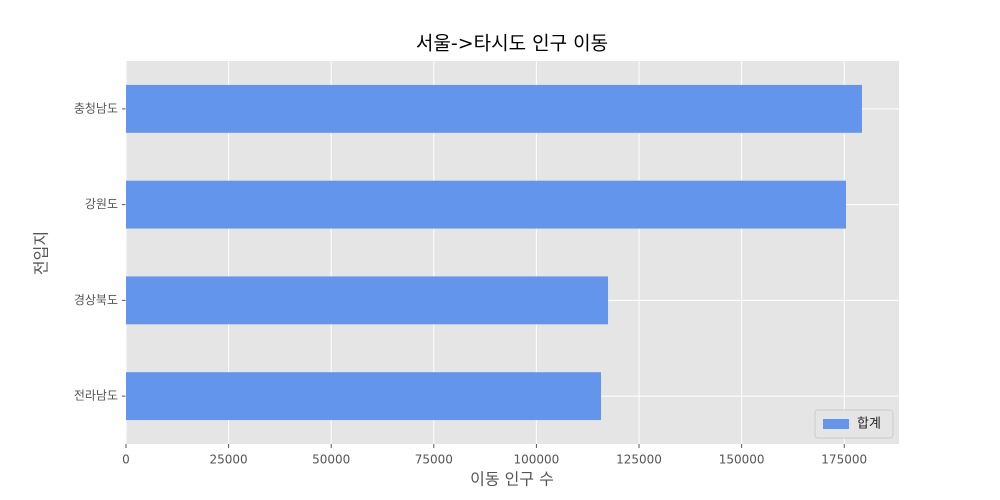 The height and width of the screenshot is (500, 1000). Describe the element at coordinates (844, 460) in the screenshot. I see `x-tick-label: 175000` at that location.